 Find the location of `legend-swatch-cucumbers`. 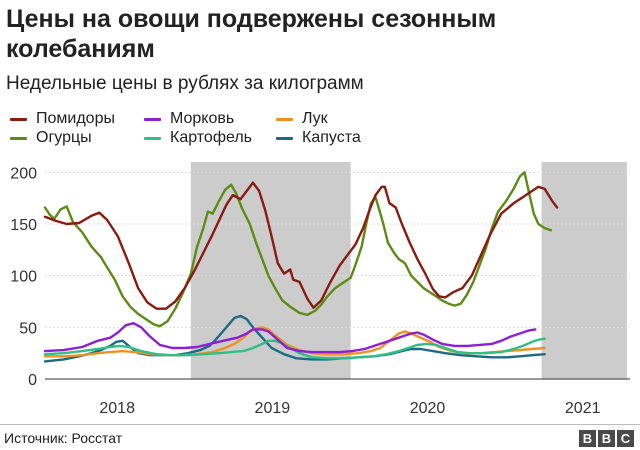

legend-swatch-cucumbers is located at coordinates (18, 138).